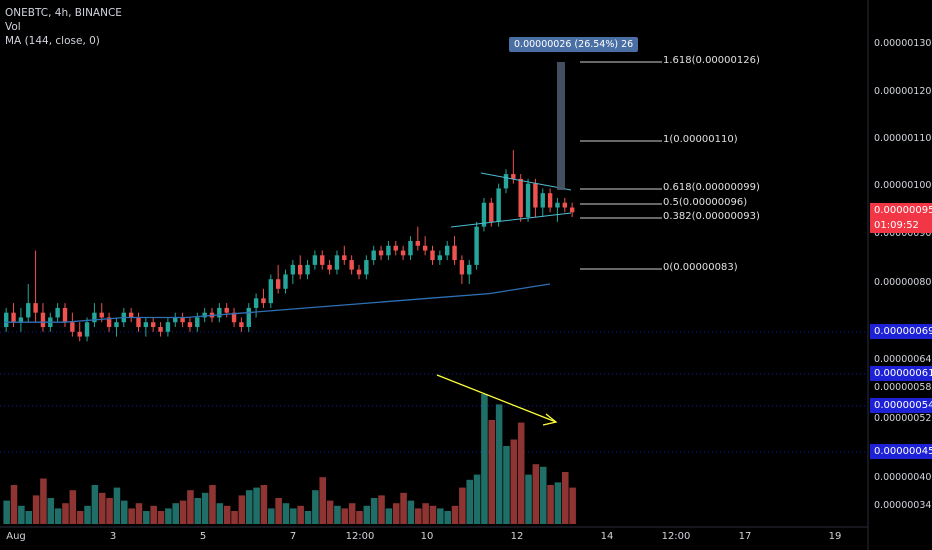  I want to click on countdown-tag: 01:09:52, so click(901, 225).